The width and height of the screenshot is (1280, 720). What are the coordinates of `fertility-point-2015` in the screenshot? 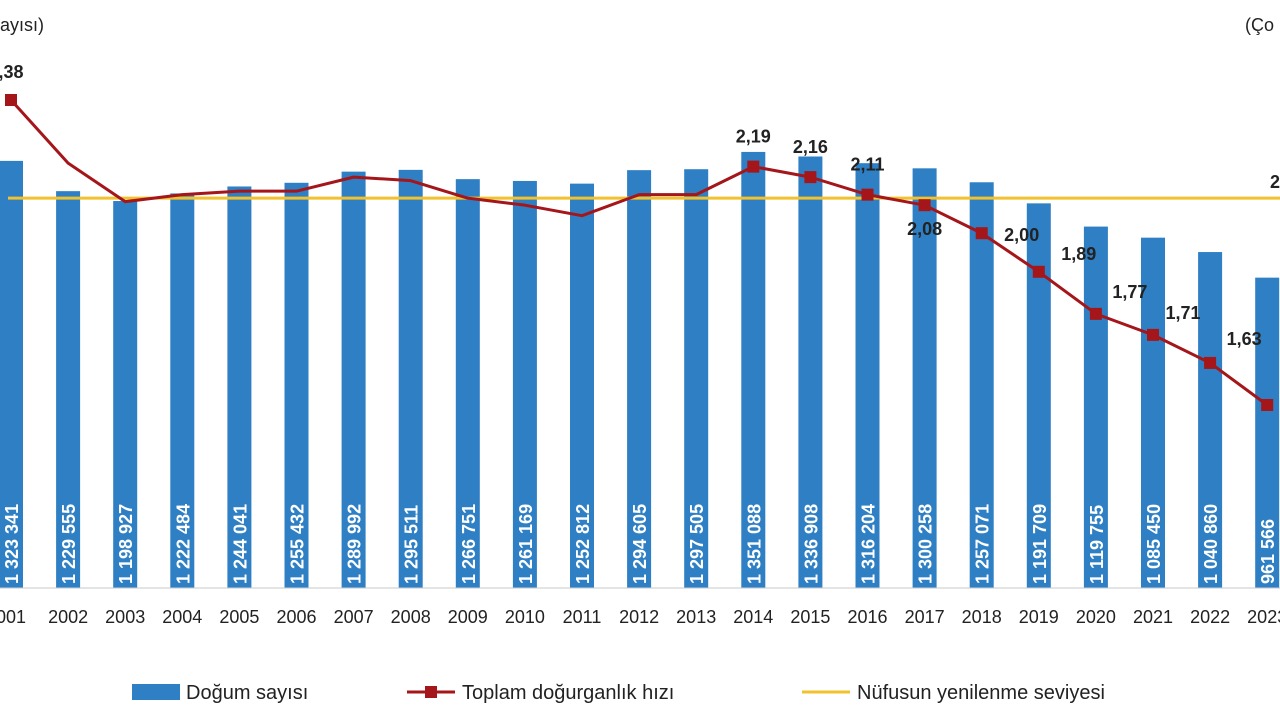 It's located at (810, 177).